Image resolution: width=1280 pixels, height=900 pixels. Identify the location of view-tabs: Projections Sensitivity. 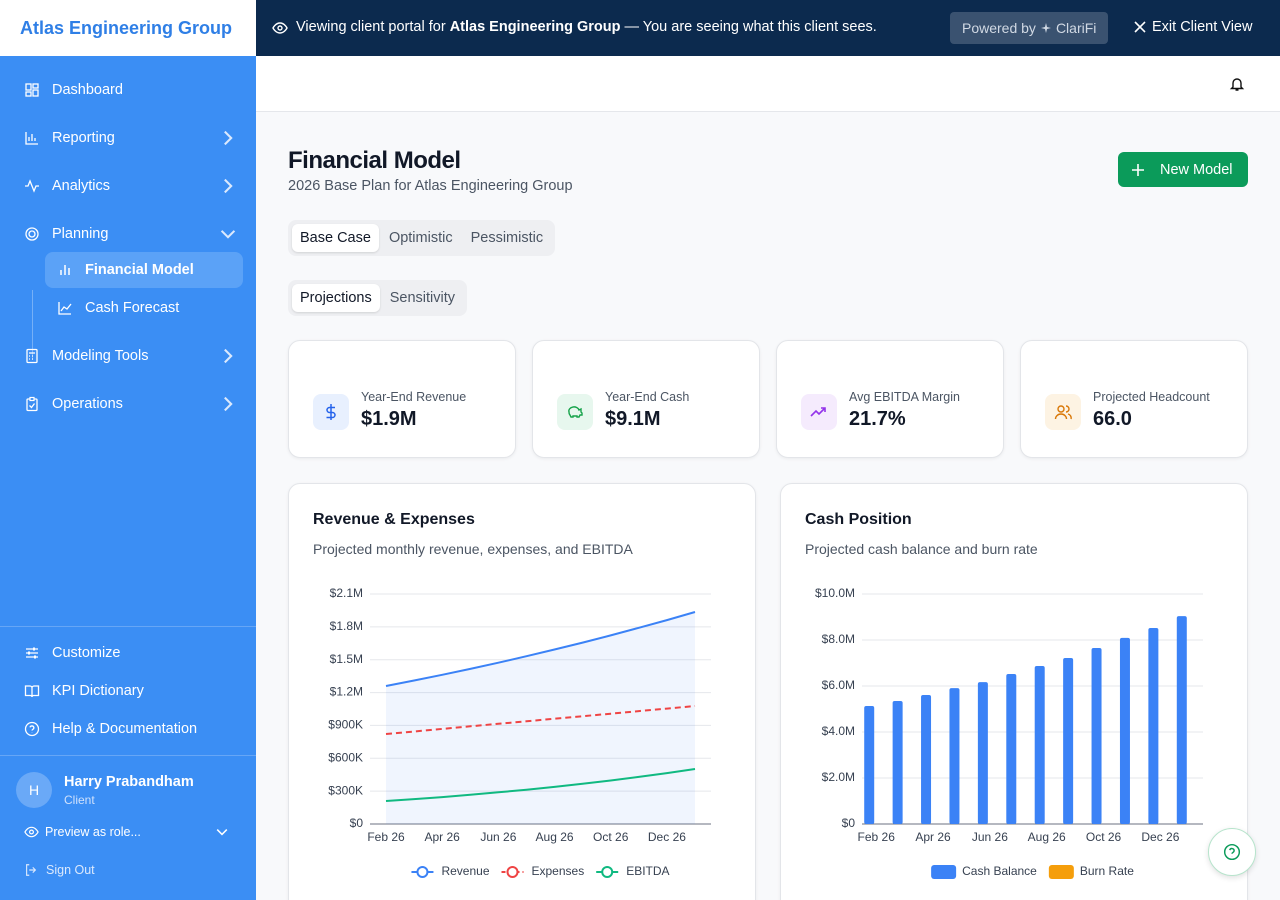
(378, 298).